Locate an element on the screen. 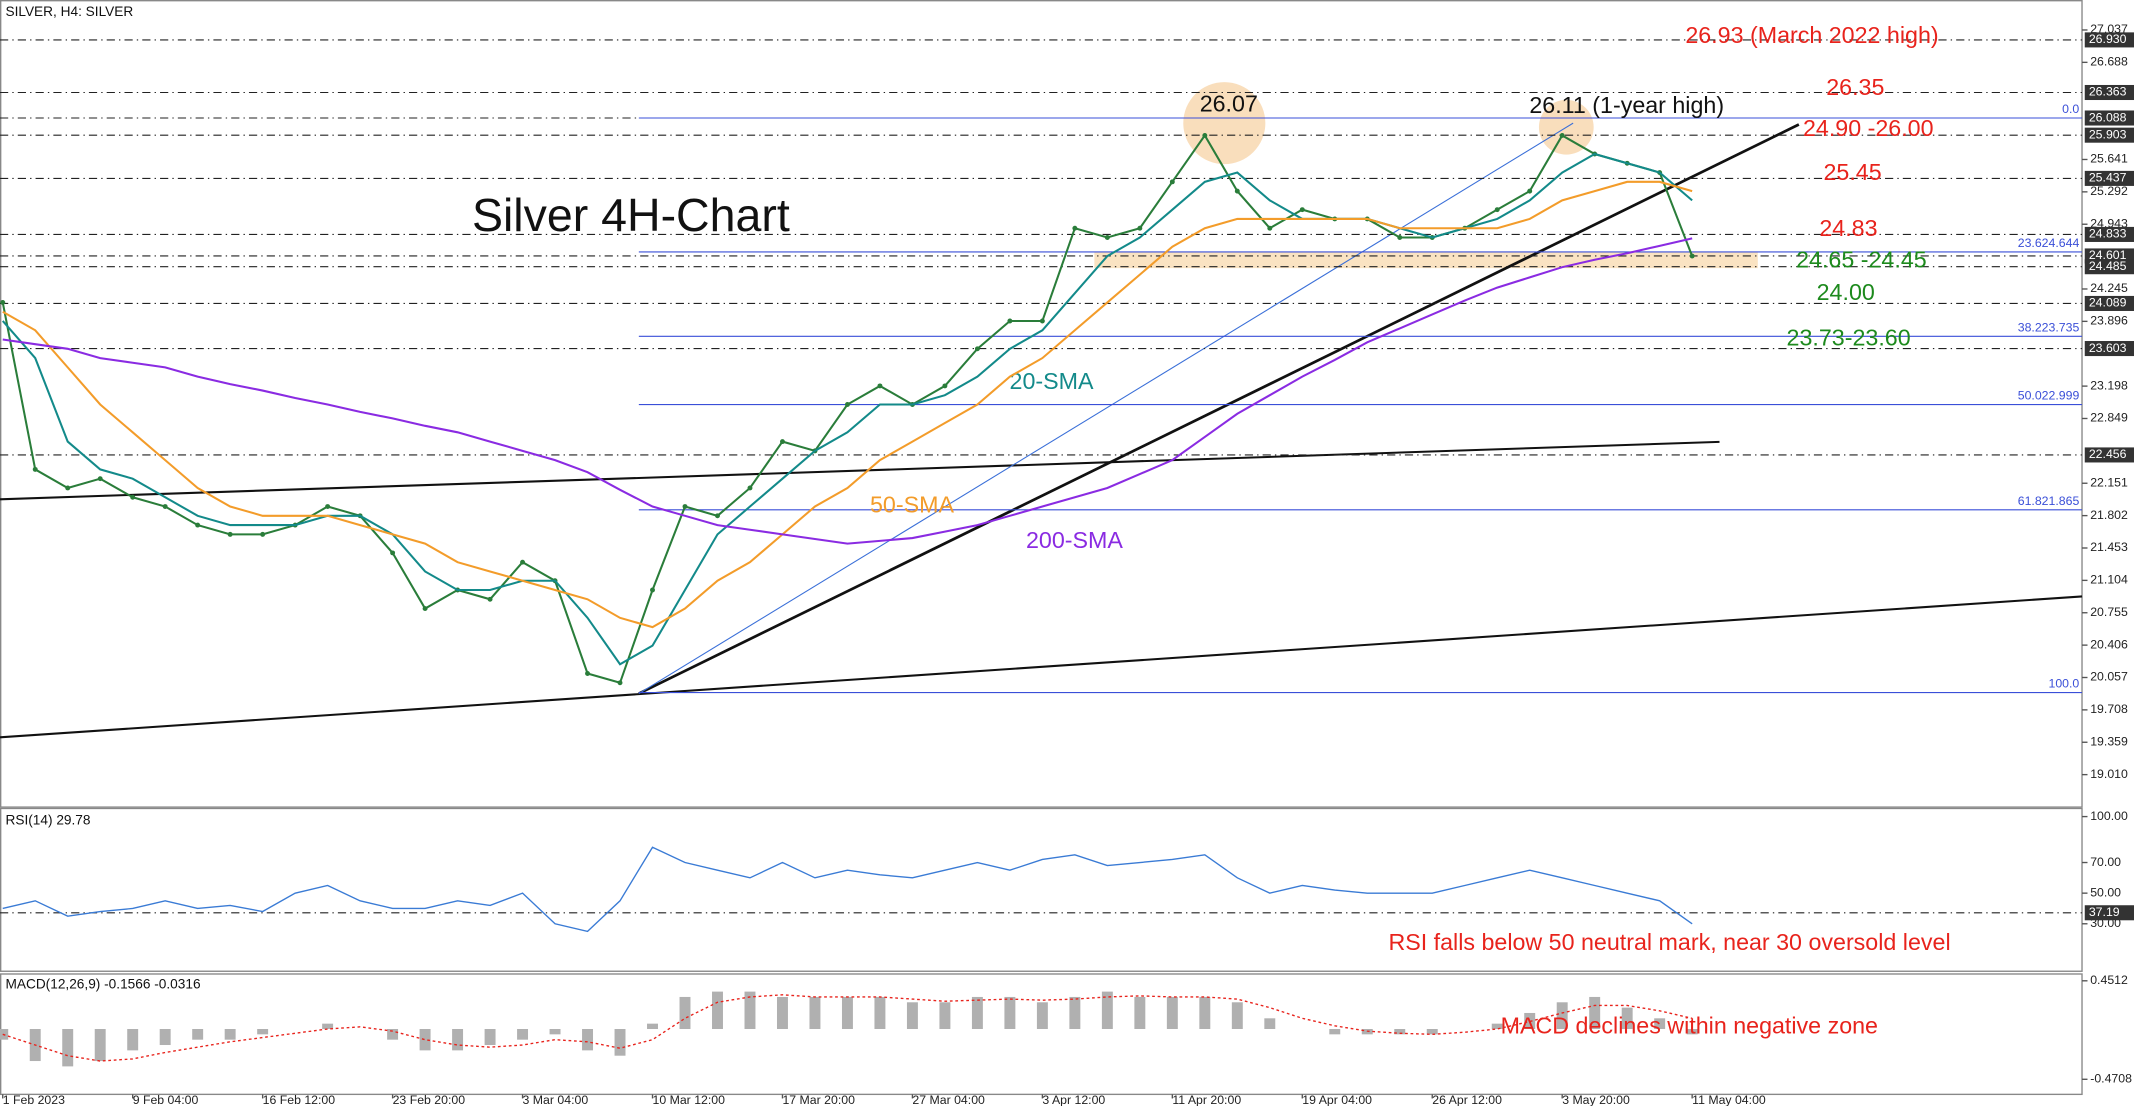 The width and height of the screenshot is (2134, 1106). sma-label: 200-SMA is located at coordinates (1074, 540).